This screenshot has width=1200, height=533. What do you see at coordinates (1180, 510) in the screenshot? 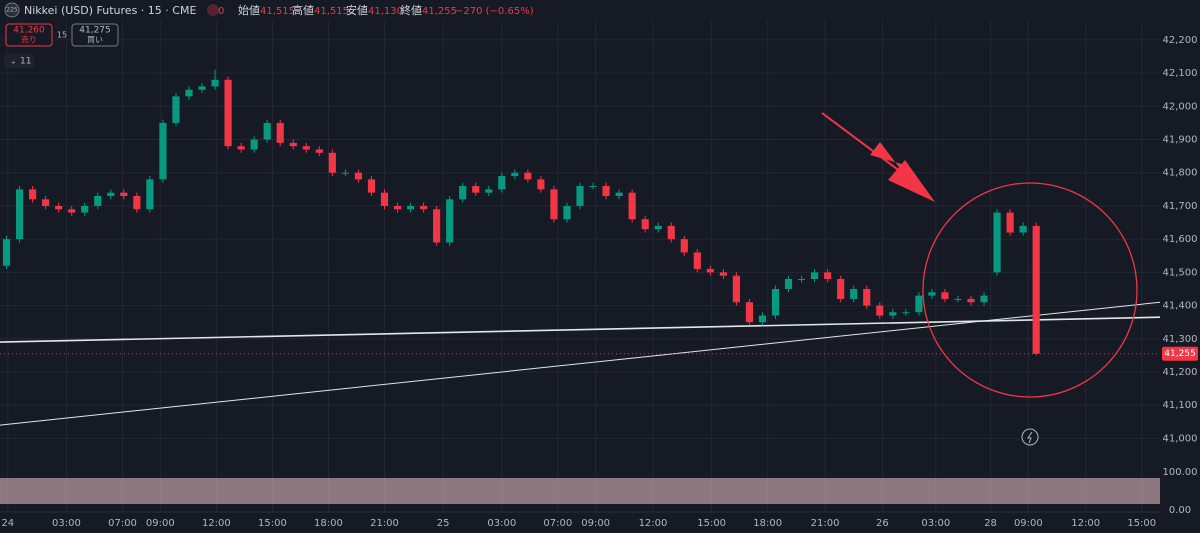
I see `oscillator-tick-label: 0.00` at bounding box center [1180, 510].